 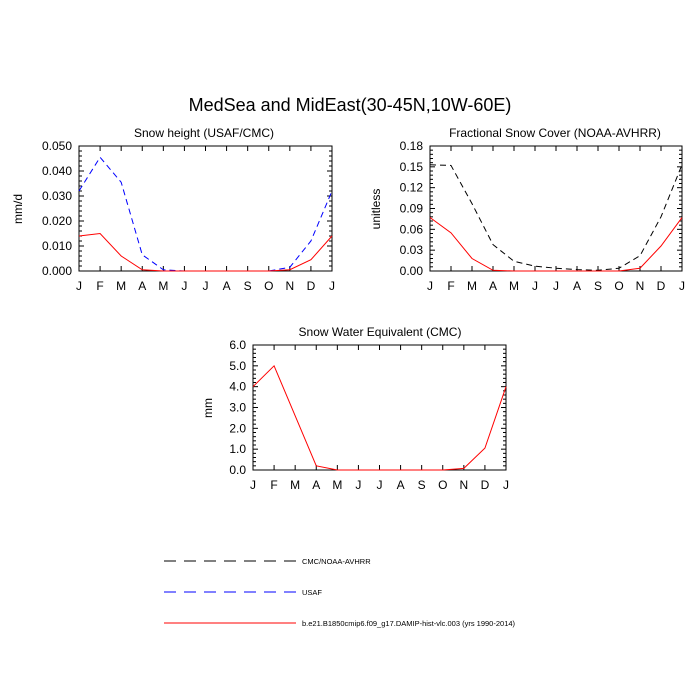 I want to click on x-tick-label-snow-water-equivalent-4: M, so click(x=337, y=485).